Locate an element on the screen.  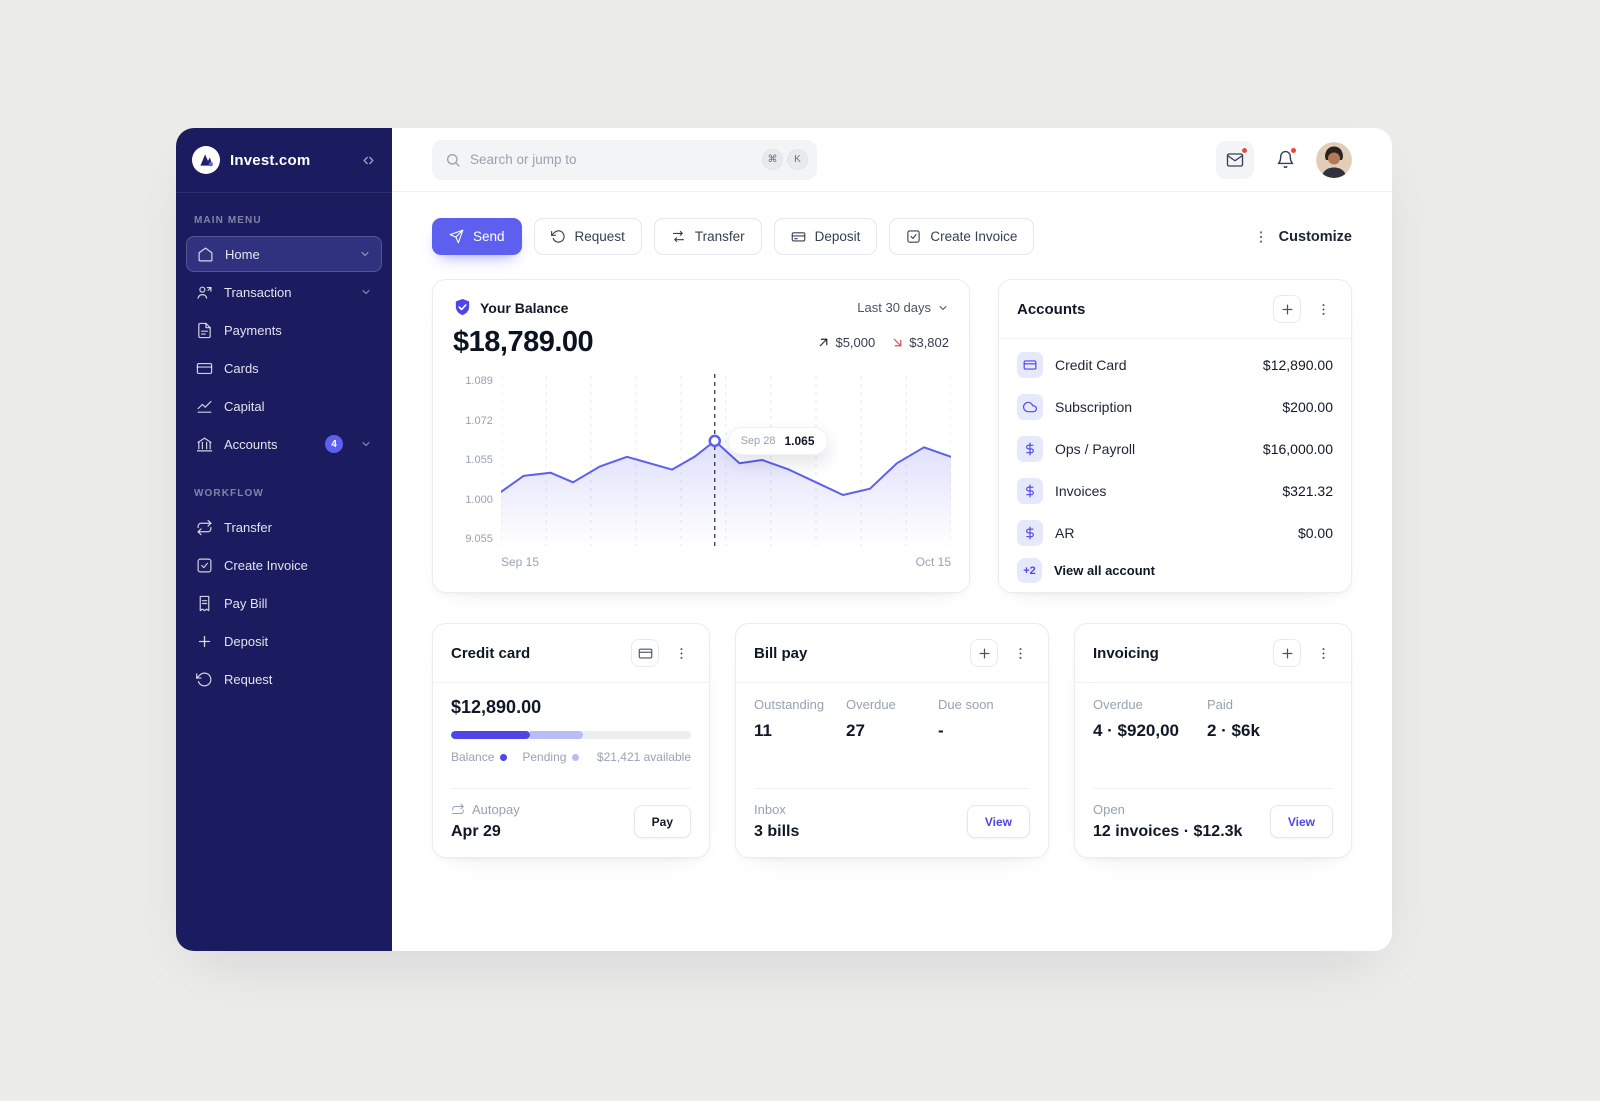
deposit-icon is located at coordinates (204, 641).